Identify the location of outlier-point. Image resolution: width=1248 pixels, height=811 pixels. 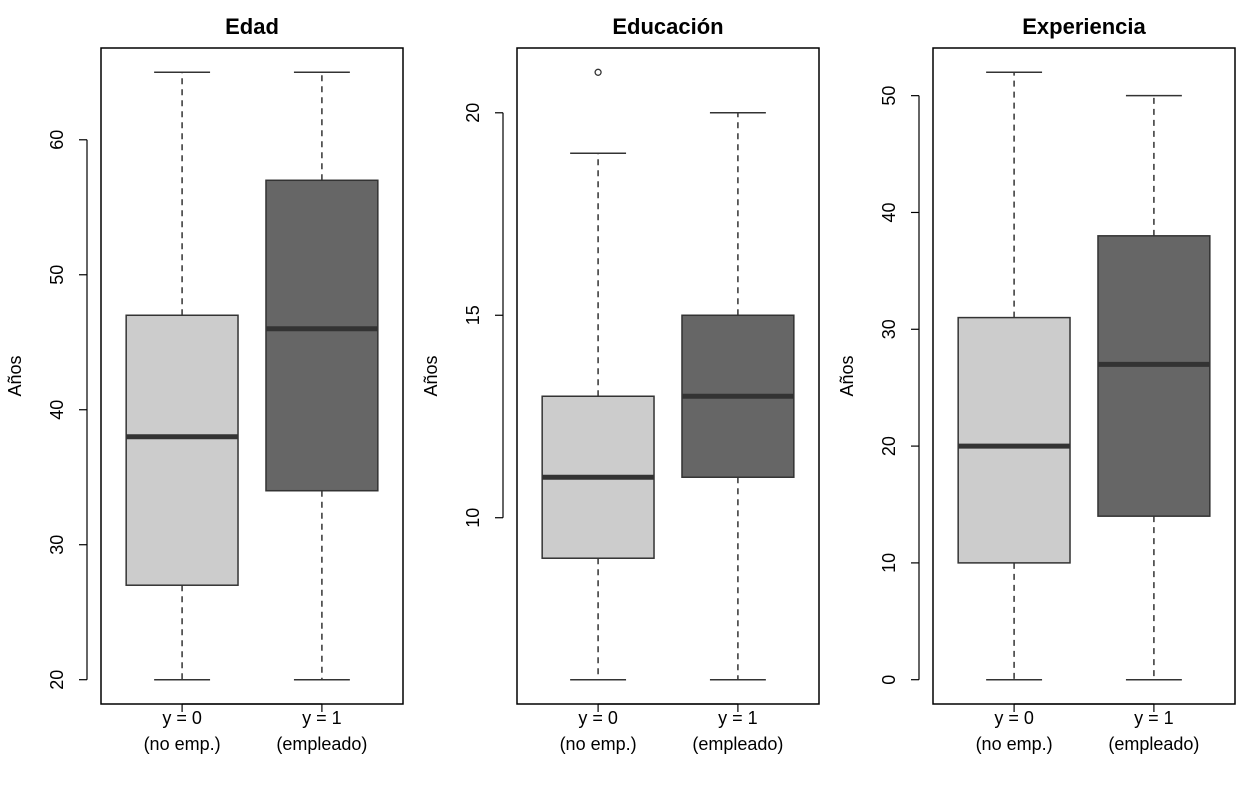
(598, 72).